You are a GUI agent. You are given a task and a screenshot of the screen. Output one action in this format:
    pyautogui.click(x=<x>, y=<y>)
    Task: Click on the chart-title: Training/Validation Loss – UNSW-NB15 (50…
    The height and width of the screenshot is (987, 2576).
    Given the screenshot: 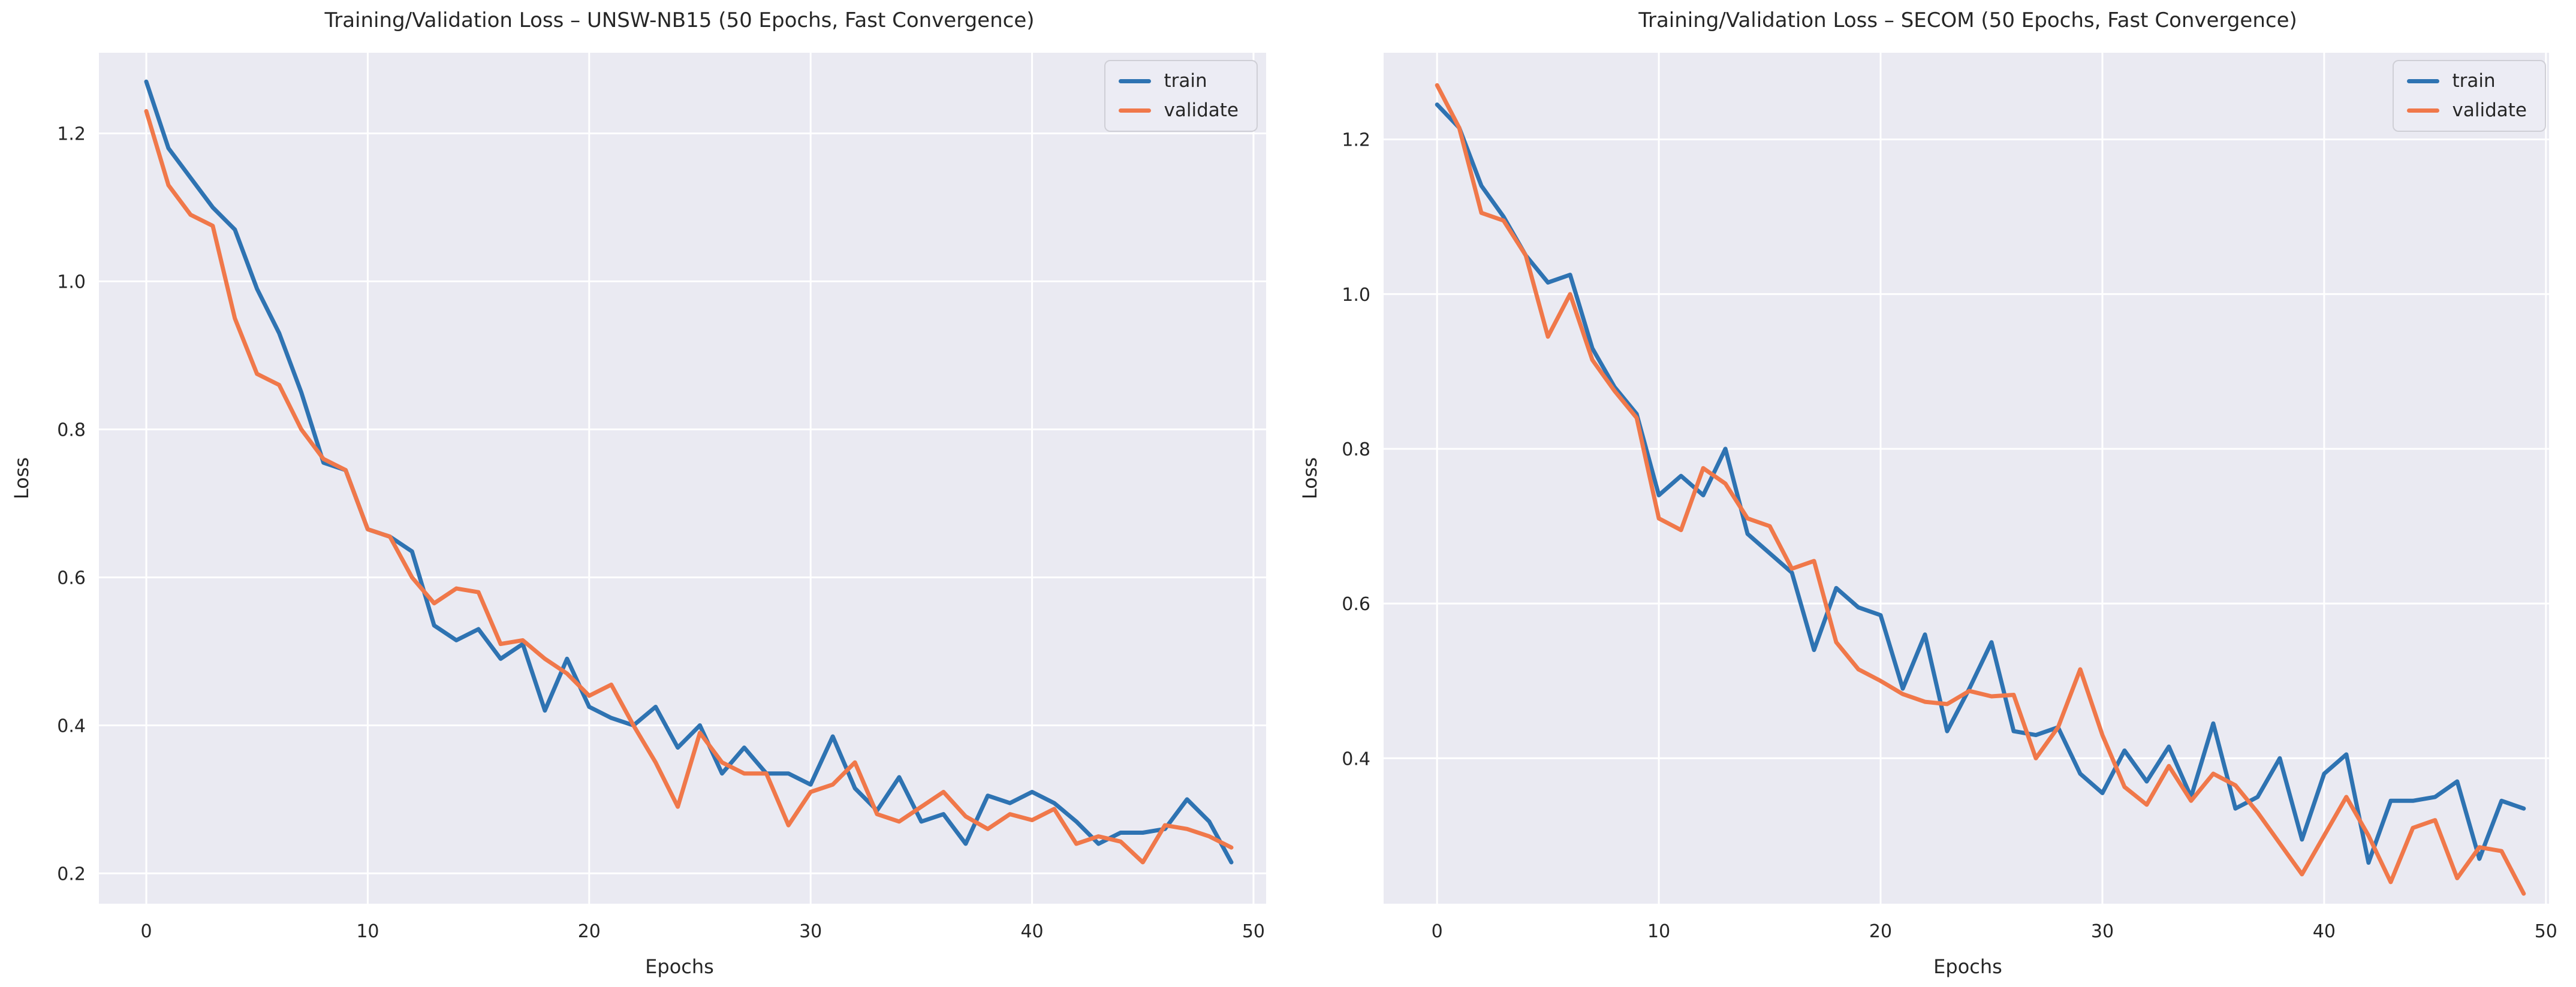 What is the action you would take?
    pyautogui.click(x=679, y=20)
    